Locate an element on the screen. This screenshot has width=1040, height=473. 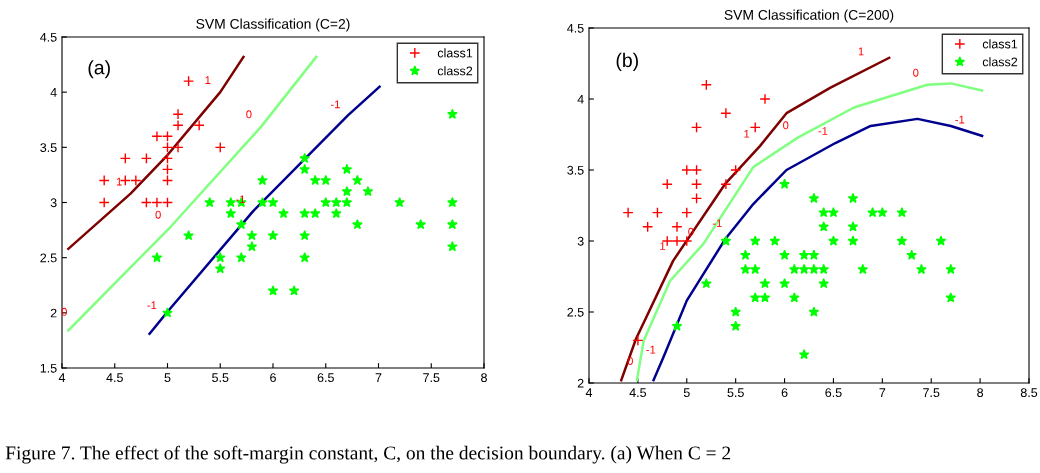
x-tick-label: 7 is located at coordinates (882, 392).